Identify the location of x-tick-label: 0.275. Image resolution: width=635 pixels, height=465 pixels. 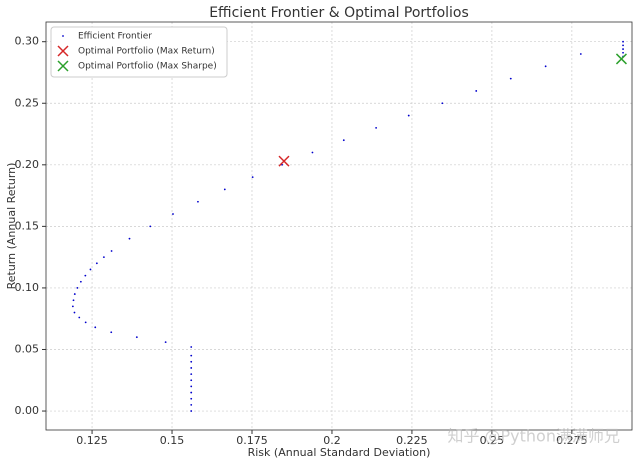
(572, 440).